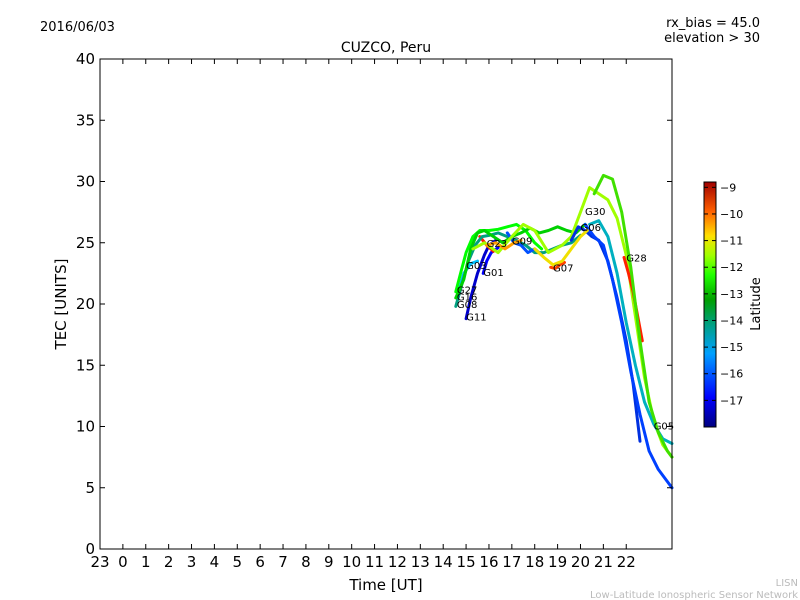 The height and width of the screenshot is (600, 800). I want to click on x-tick-label: 16, so click(488, 562).